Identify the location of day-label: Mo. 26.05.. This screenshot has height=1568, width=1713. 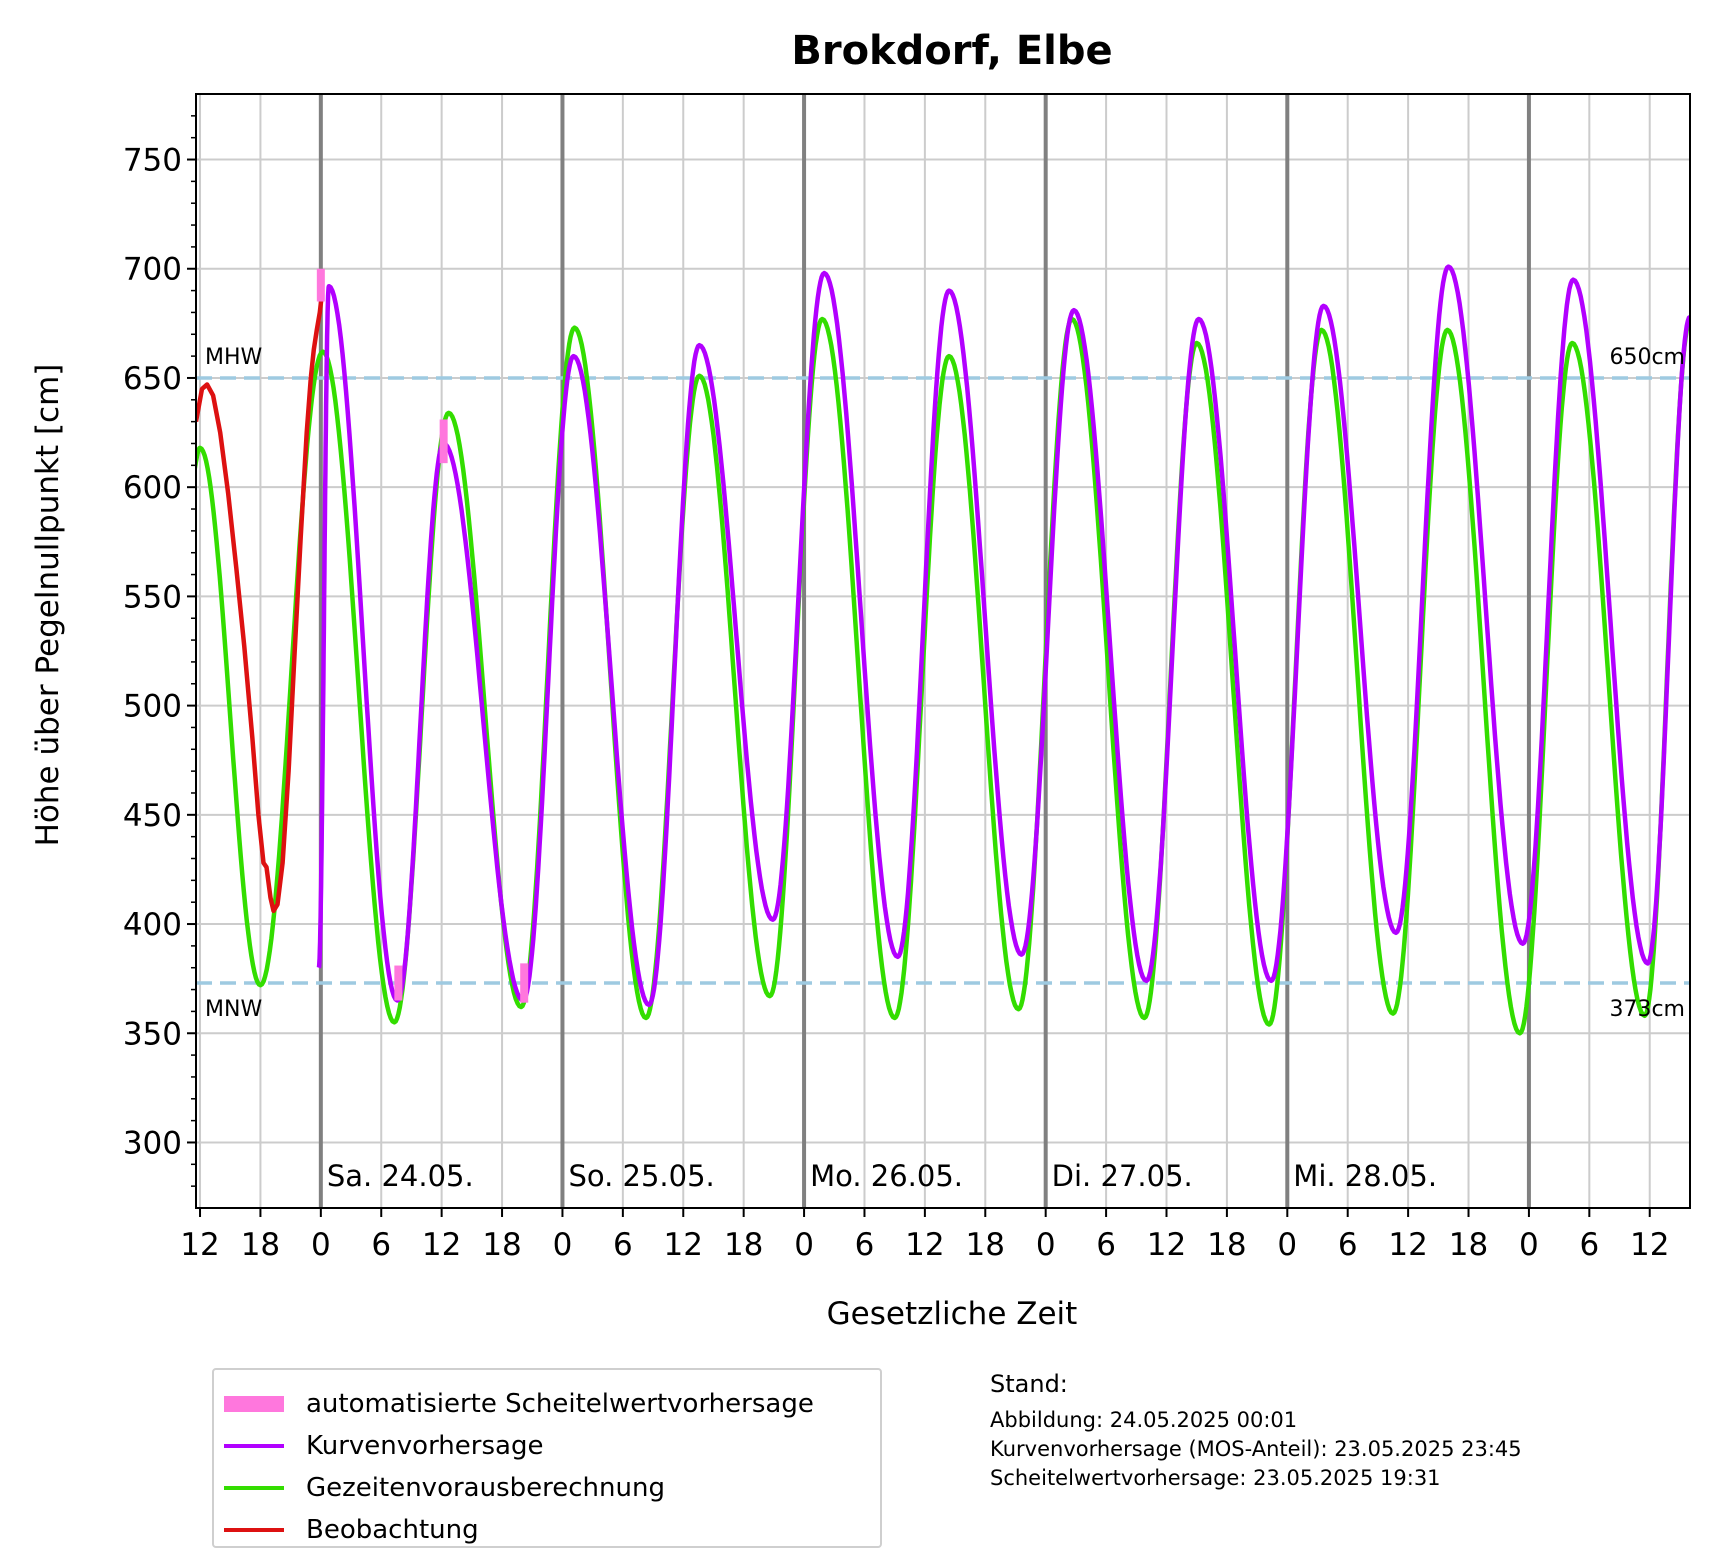
(886, 1176).